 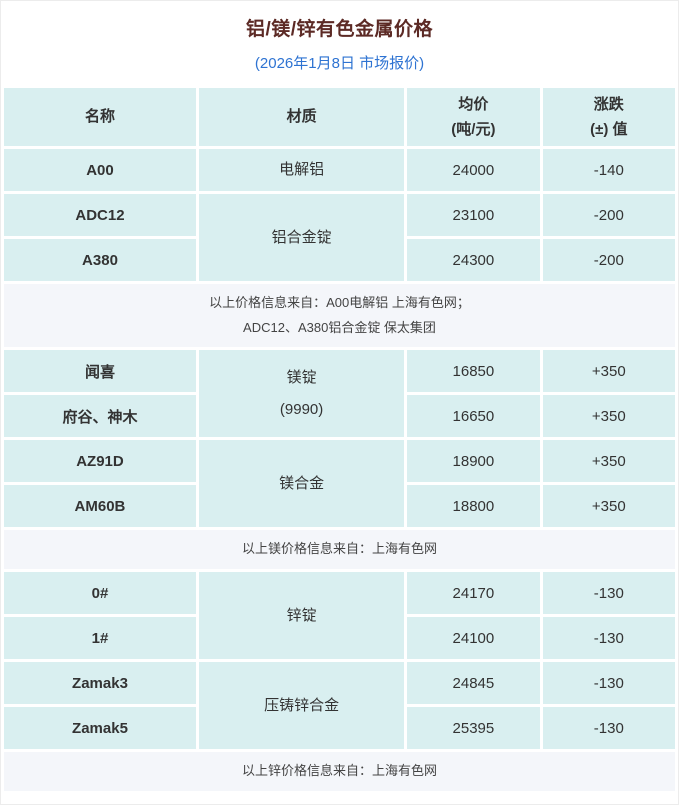 I want to click on price-cell: 16850, so click(x=473, y=371).